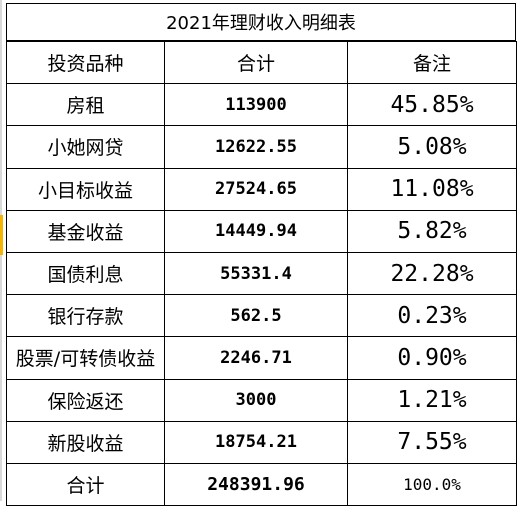 The image size is (518, 506). Describe the element at coordinates (432, 316) in the screenshot. I see `cell-note: 0.23%` at that location.